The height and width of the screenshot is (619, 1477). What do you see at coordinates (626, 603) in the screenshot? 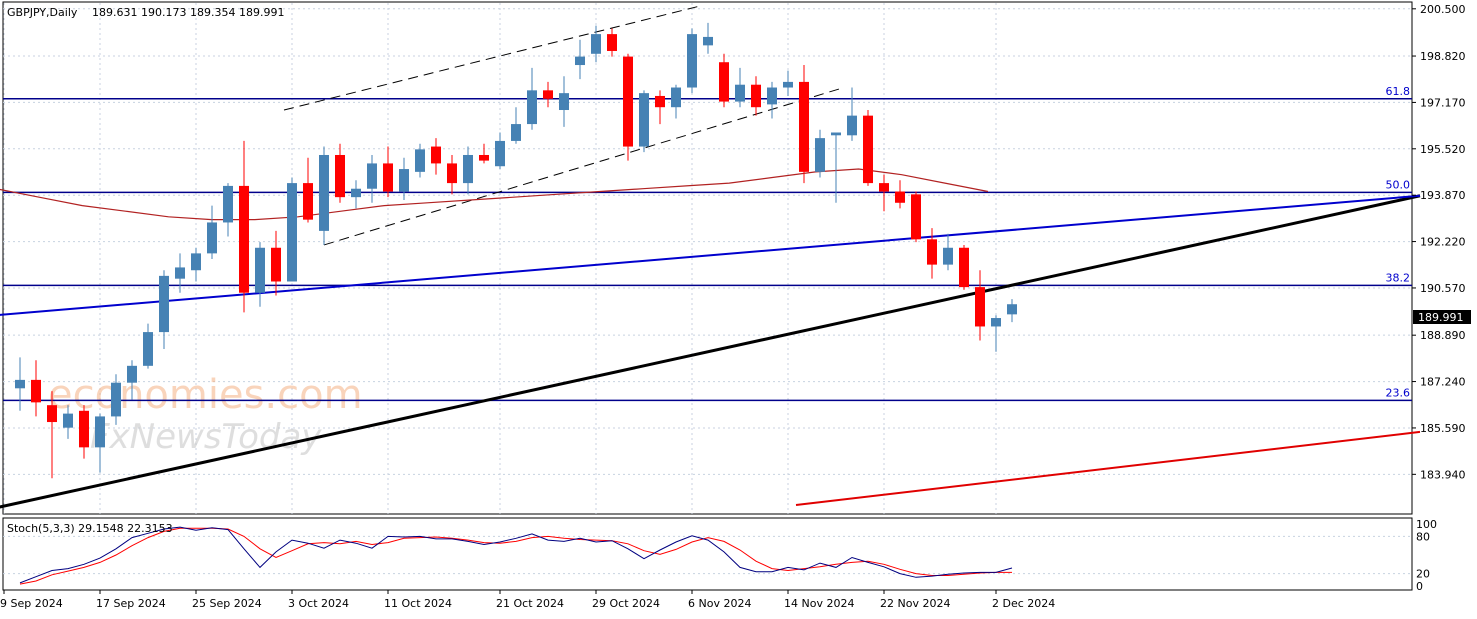
I see `x-tick-label: 29 Oct 2024` at bounding box center [626, 603].